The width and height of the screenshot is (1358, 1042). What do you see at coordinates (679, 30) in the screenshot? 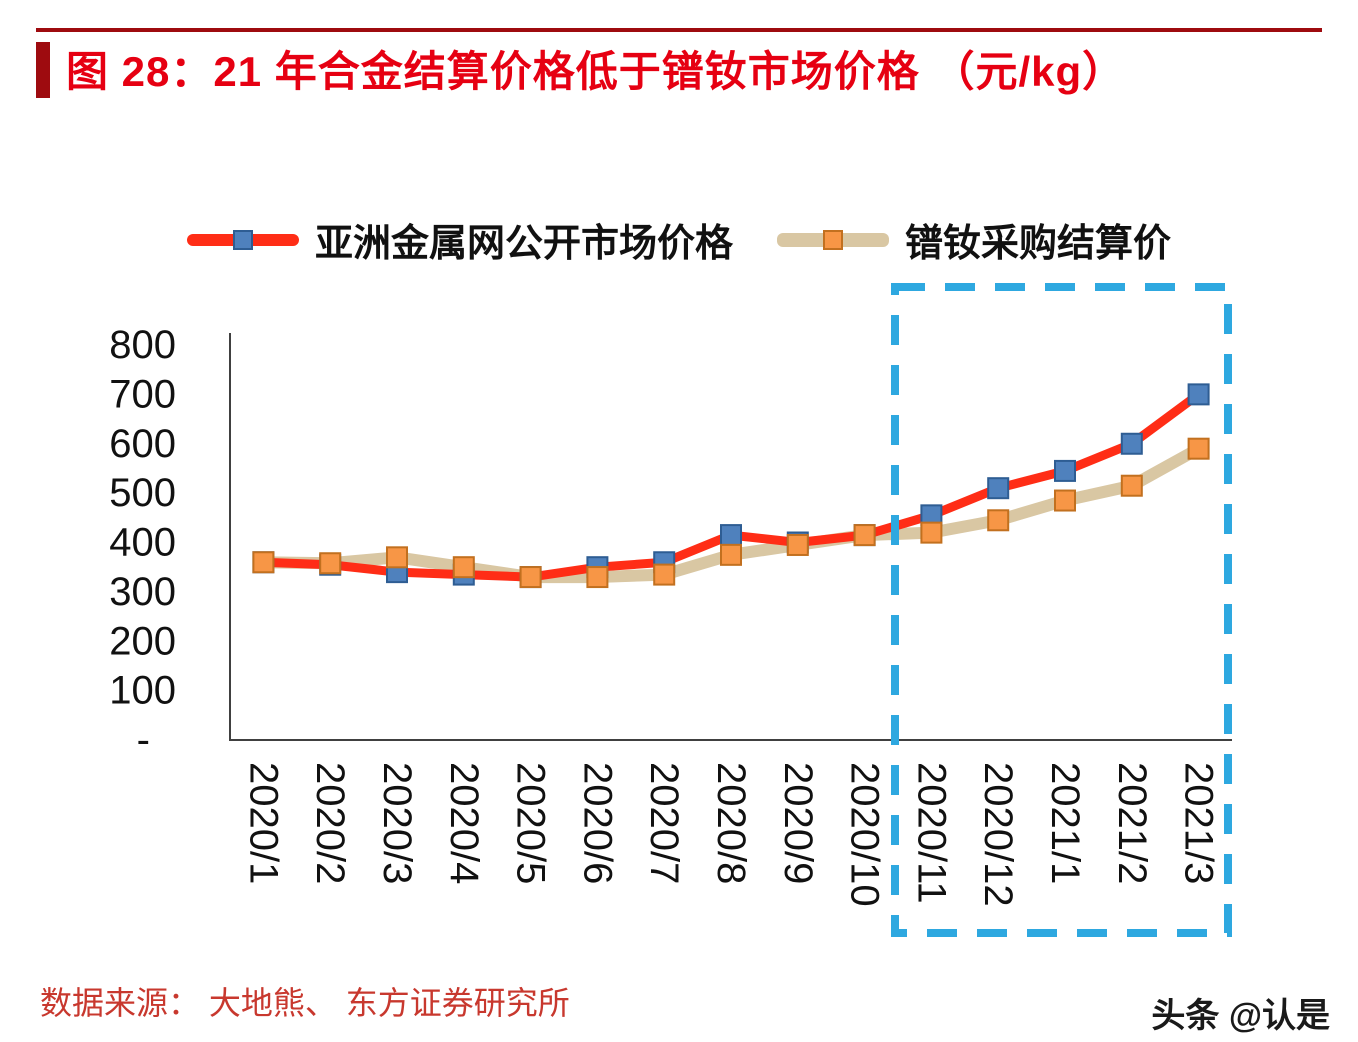
I see `title-top-rule` at bounding box center [679, 30].